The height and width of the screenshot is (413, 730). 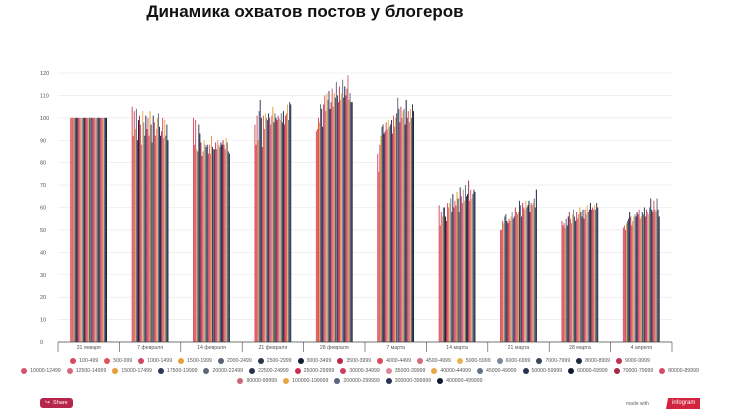 I want to click on legend-label: 10000-12499, so click(x=45, y=371).